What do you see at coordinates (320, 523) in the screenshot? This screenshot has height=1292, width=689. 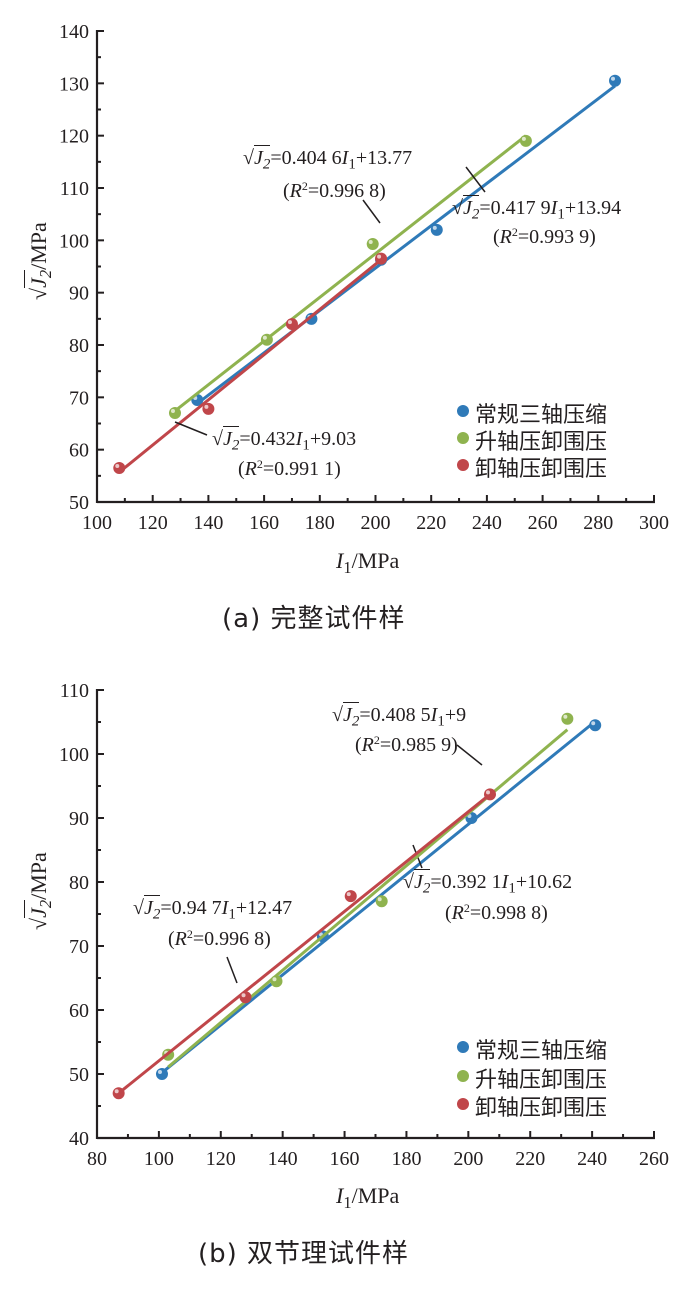 I see `x-tick-label: 180` at bounding box center [320, 523].